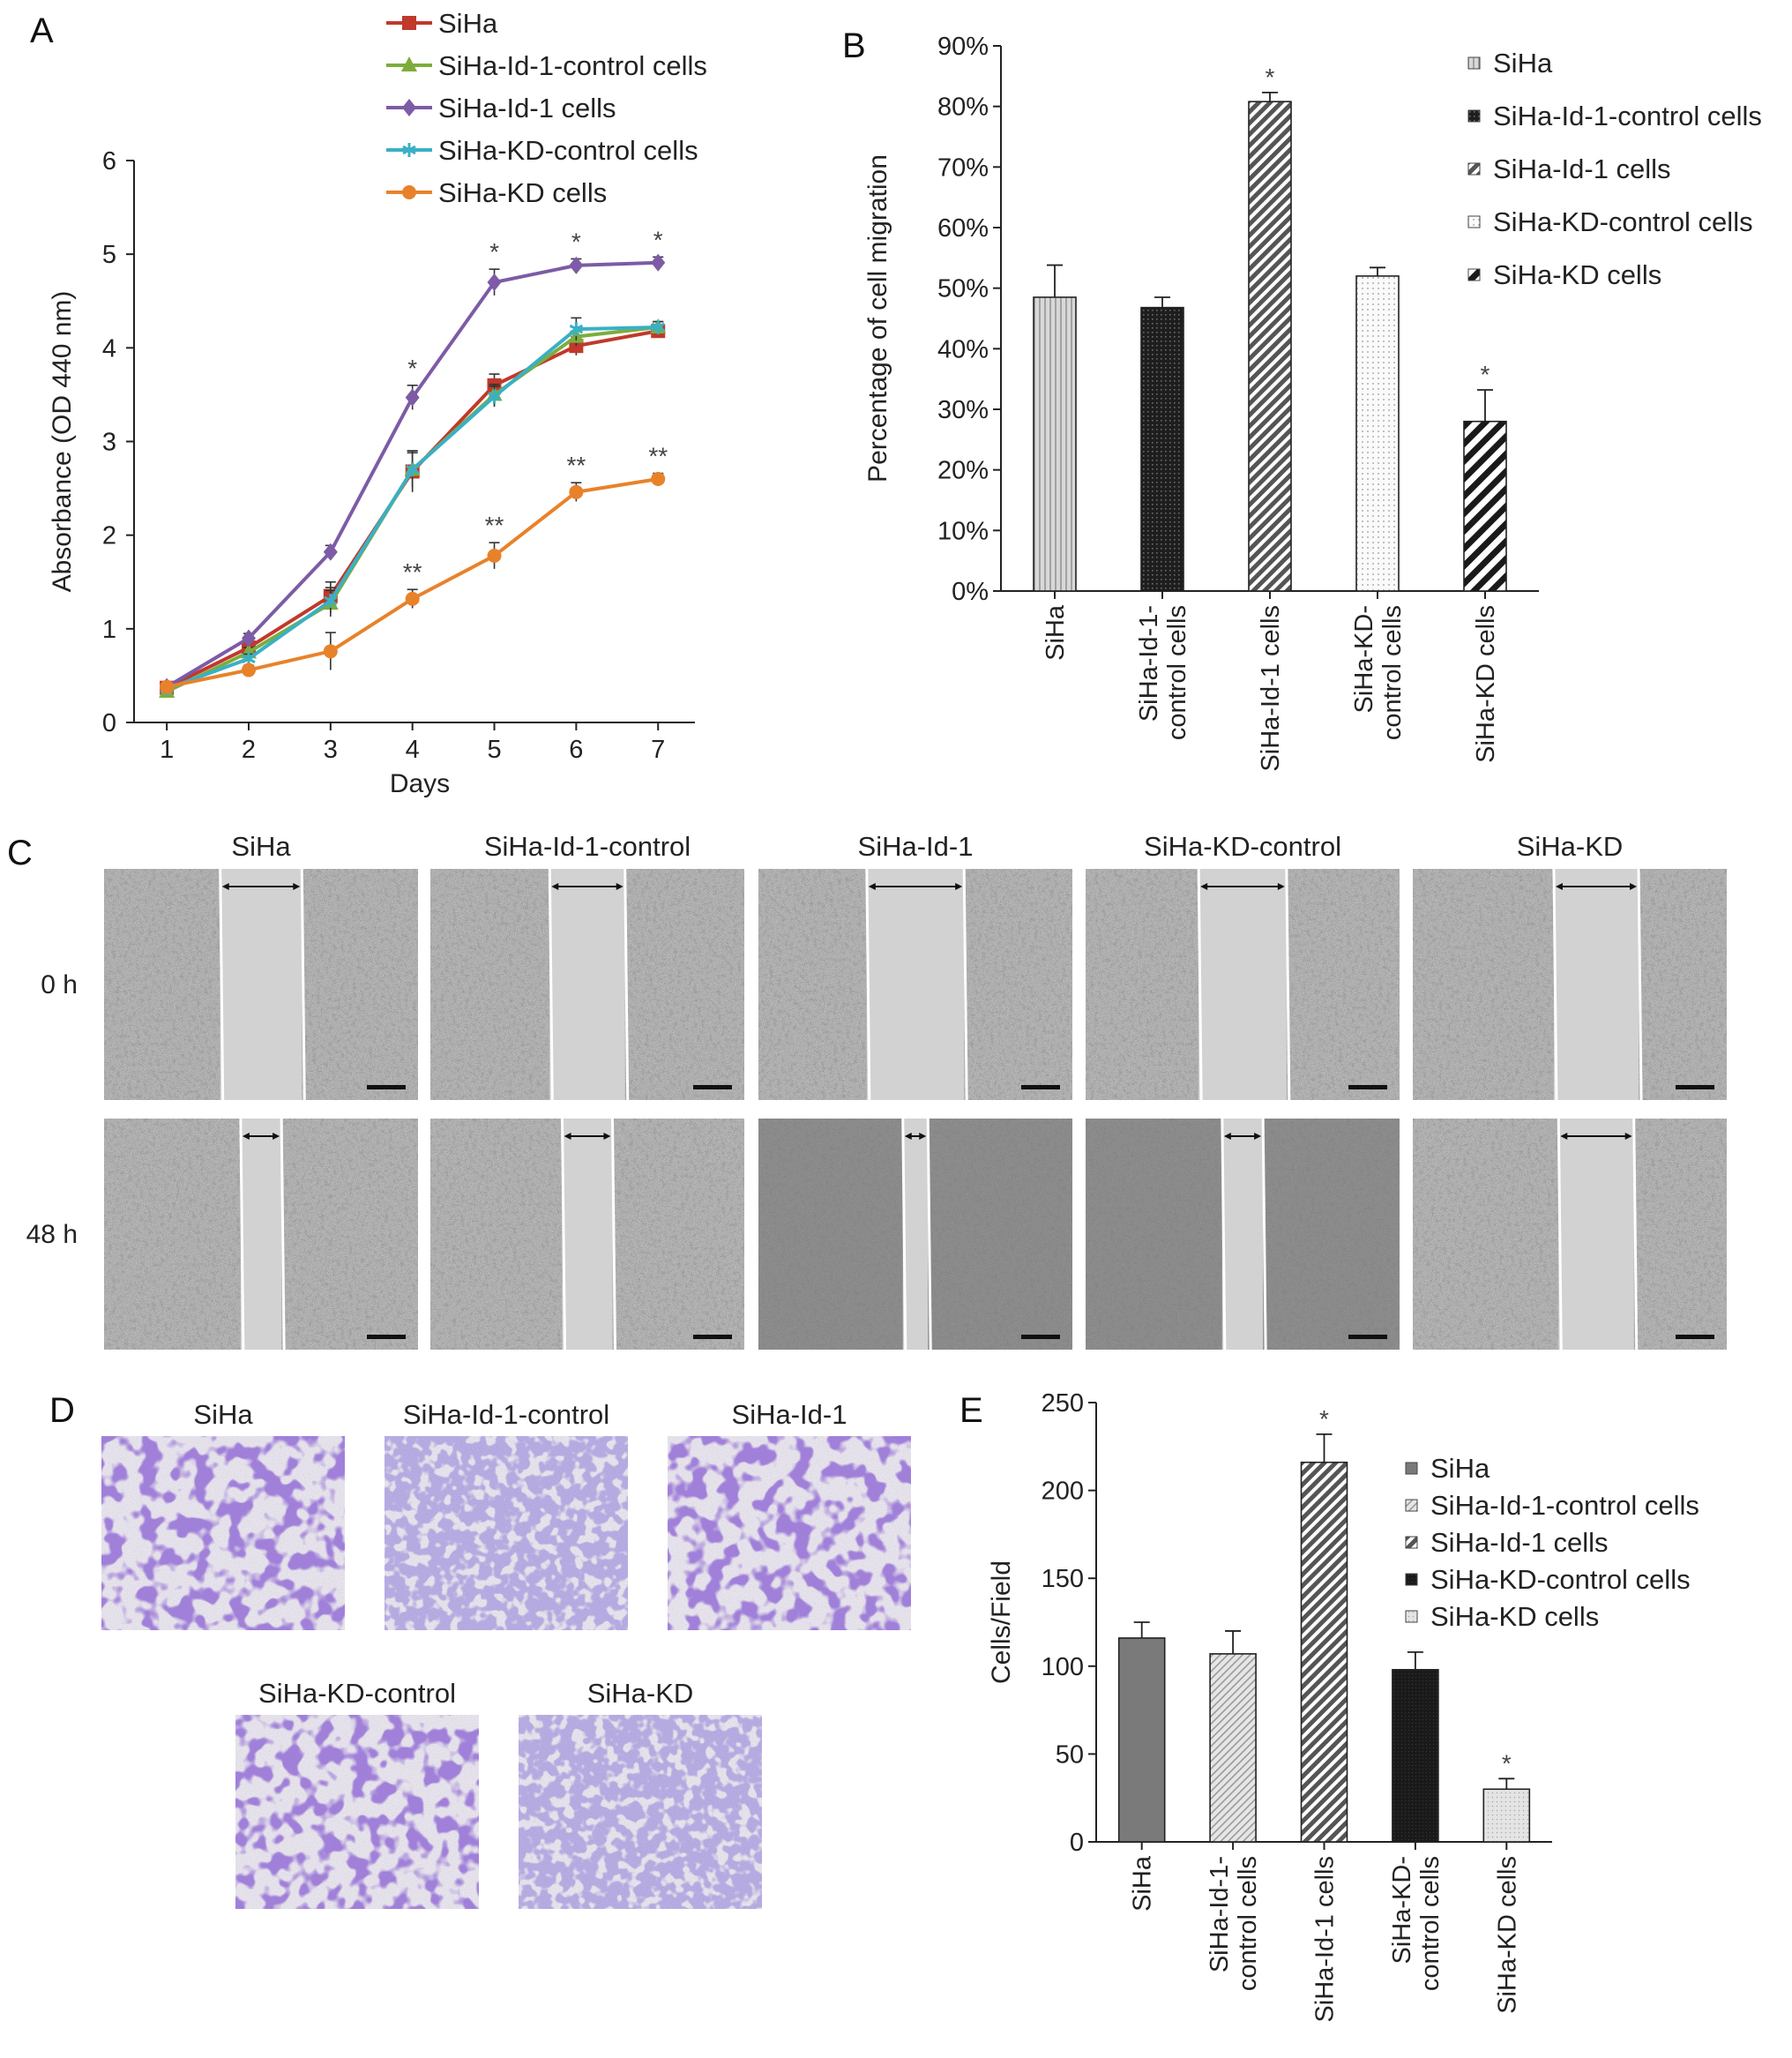 The width and height of the screenshot is (1792, 2058). What do you see at coordinates (42, 31) in the screenshot?
I see `panel-letter-a: A` at bounding box center [42, 31].